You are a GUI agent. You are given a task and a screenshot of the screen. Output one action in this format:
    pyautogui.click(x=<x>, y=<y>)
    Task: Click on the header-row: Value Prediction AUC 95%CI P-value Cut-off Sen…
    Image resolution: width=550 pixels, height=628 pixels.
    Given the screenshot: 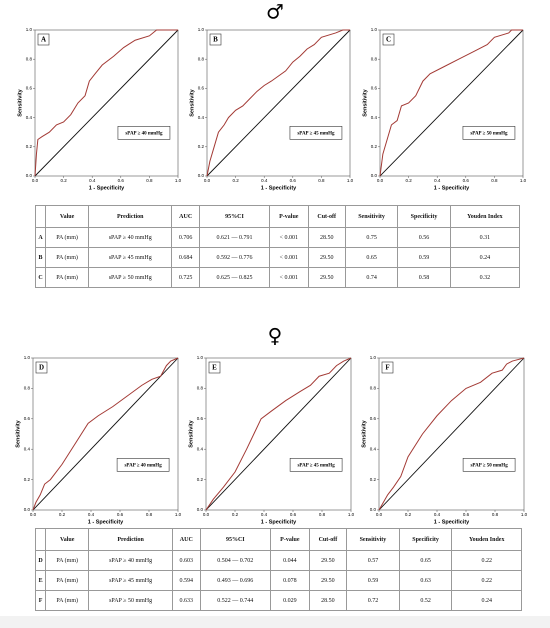 What is the action you would take?
    pyautogui.click(x=278, y=539)
    